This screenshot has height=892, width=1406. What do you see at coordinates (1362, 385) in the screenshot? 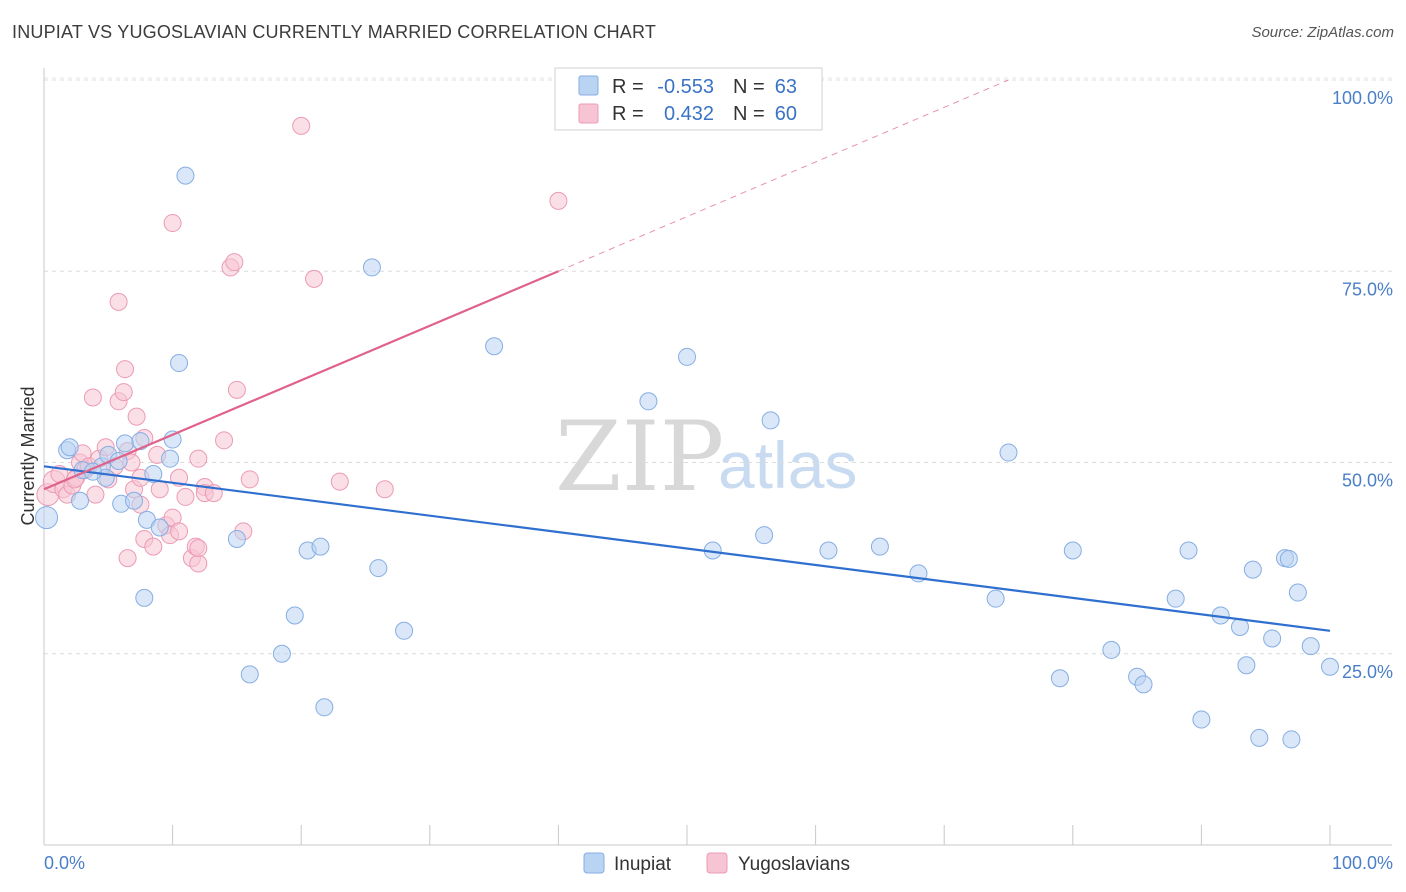
I see `y-tick-labels: 25.0% 50.0% 75.0% 100.0%` at bounding box center [1362, 385].